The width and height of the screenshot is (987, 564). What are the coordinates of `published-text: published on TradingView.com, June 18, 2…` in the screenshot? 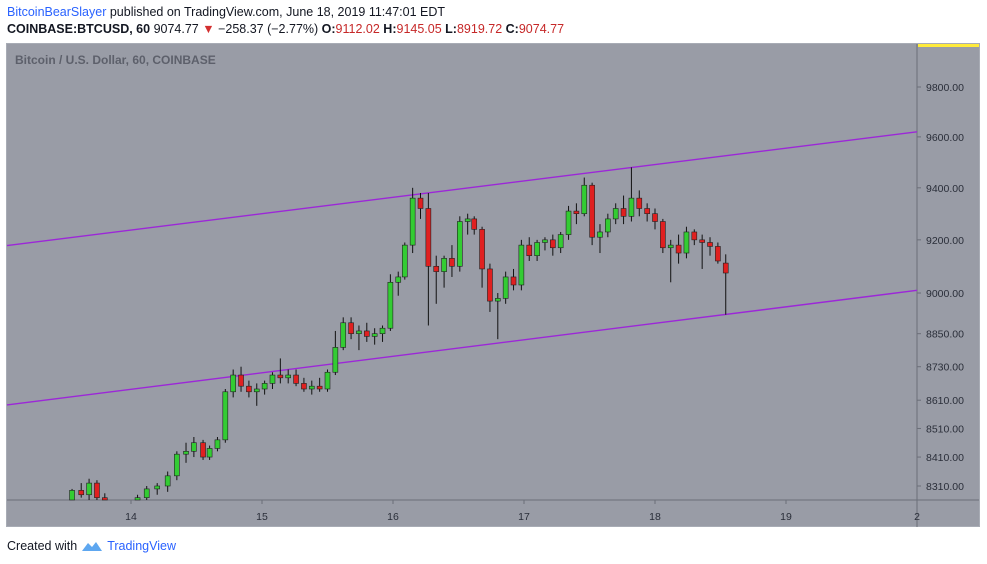 It's located at (277, 12).